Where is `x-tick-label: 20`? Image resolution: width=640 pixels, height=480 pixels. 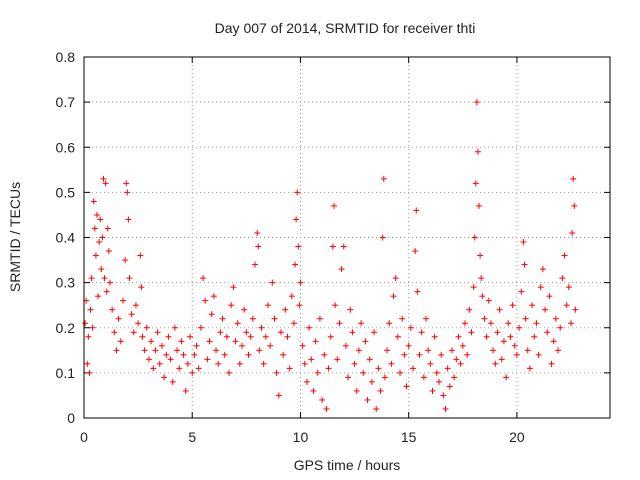
x-tick-label: 20 is located at coordinates (517, 437).